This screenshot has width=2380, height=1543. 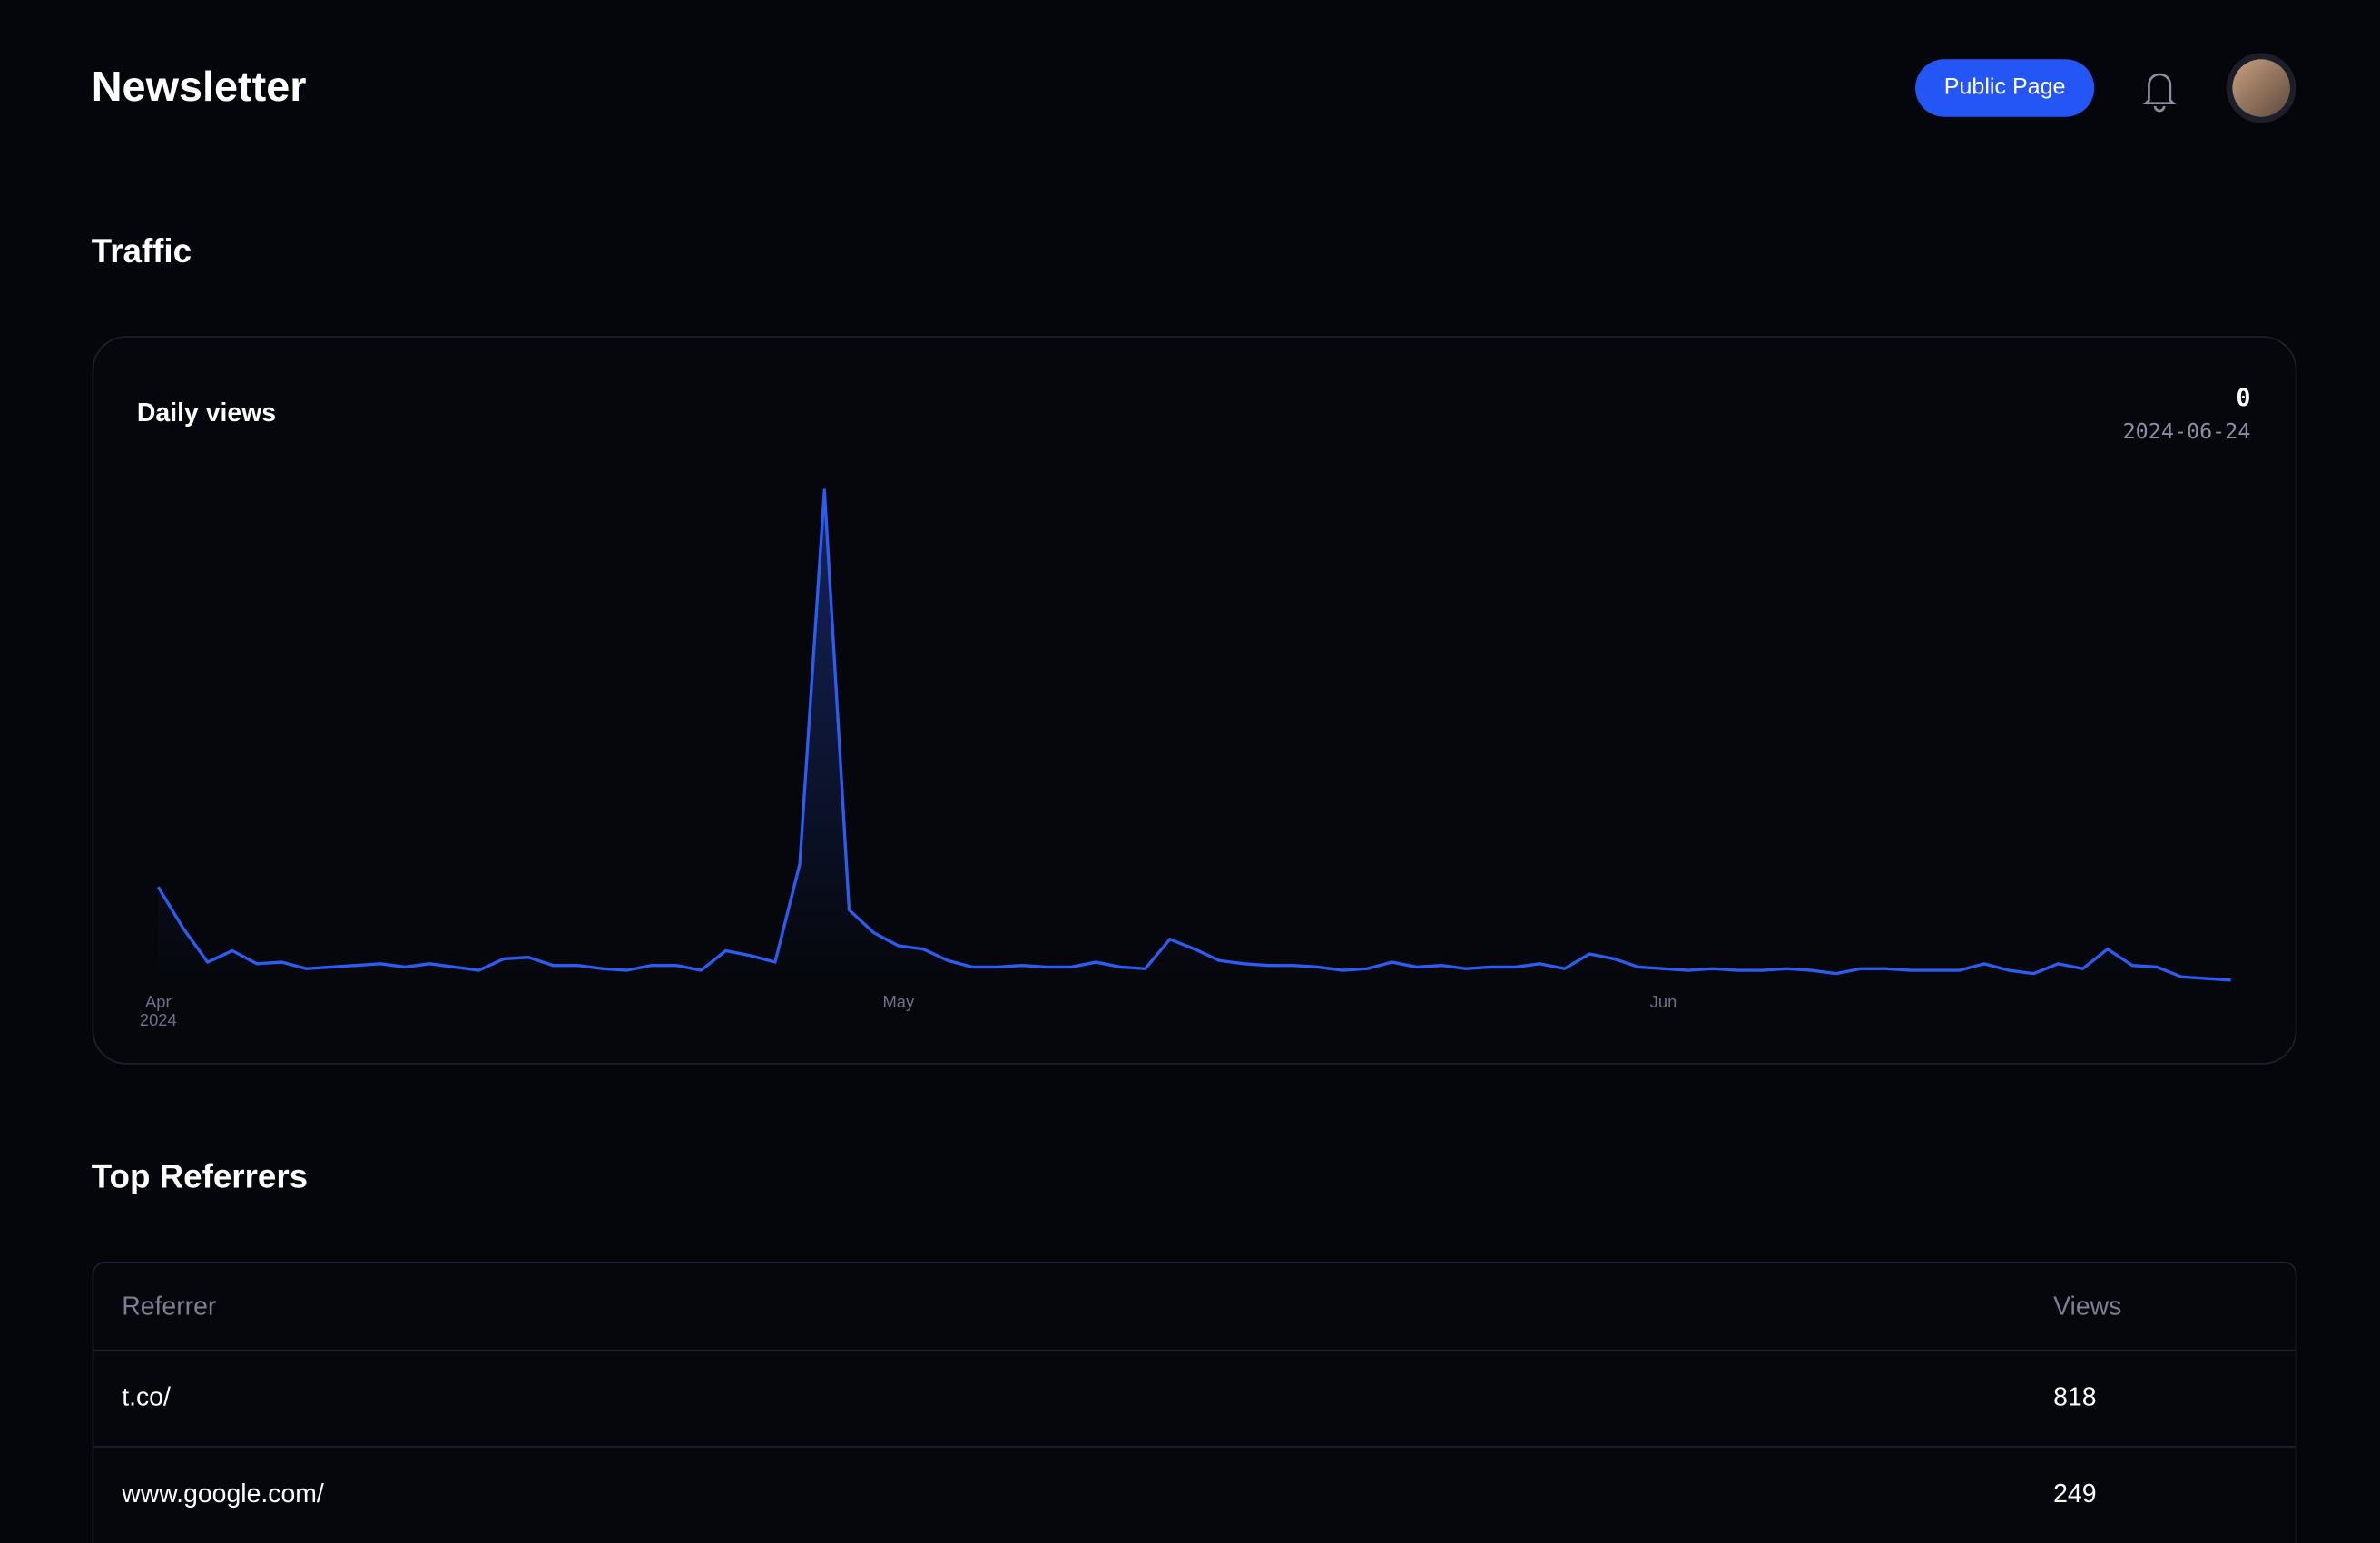 I want to click on readout-value: 0, so click(x=2243, y=398).